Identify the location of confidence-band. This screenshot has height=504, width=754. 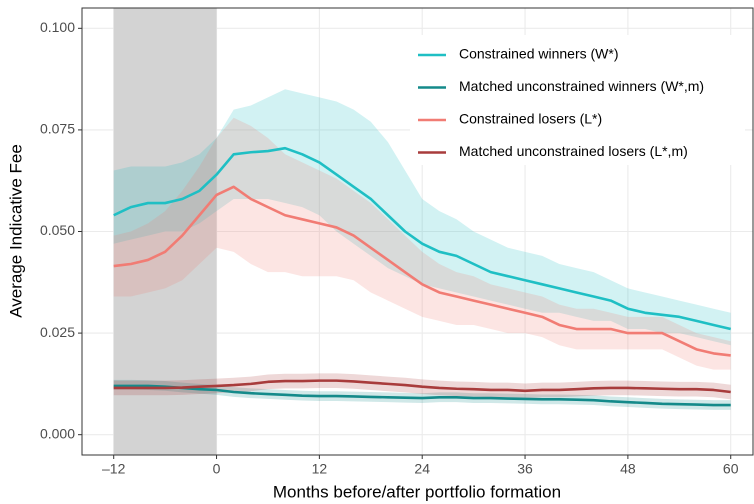
(422, 394).